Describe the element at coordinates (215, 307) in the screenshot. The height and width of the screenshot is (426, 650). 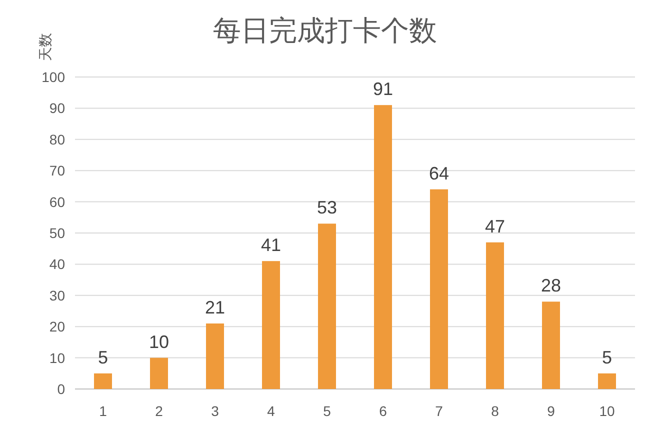
I see `data-label: 21` at that location.